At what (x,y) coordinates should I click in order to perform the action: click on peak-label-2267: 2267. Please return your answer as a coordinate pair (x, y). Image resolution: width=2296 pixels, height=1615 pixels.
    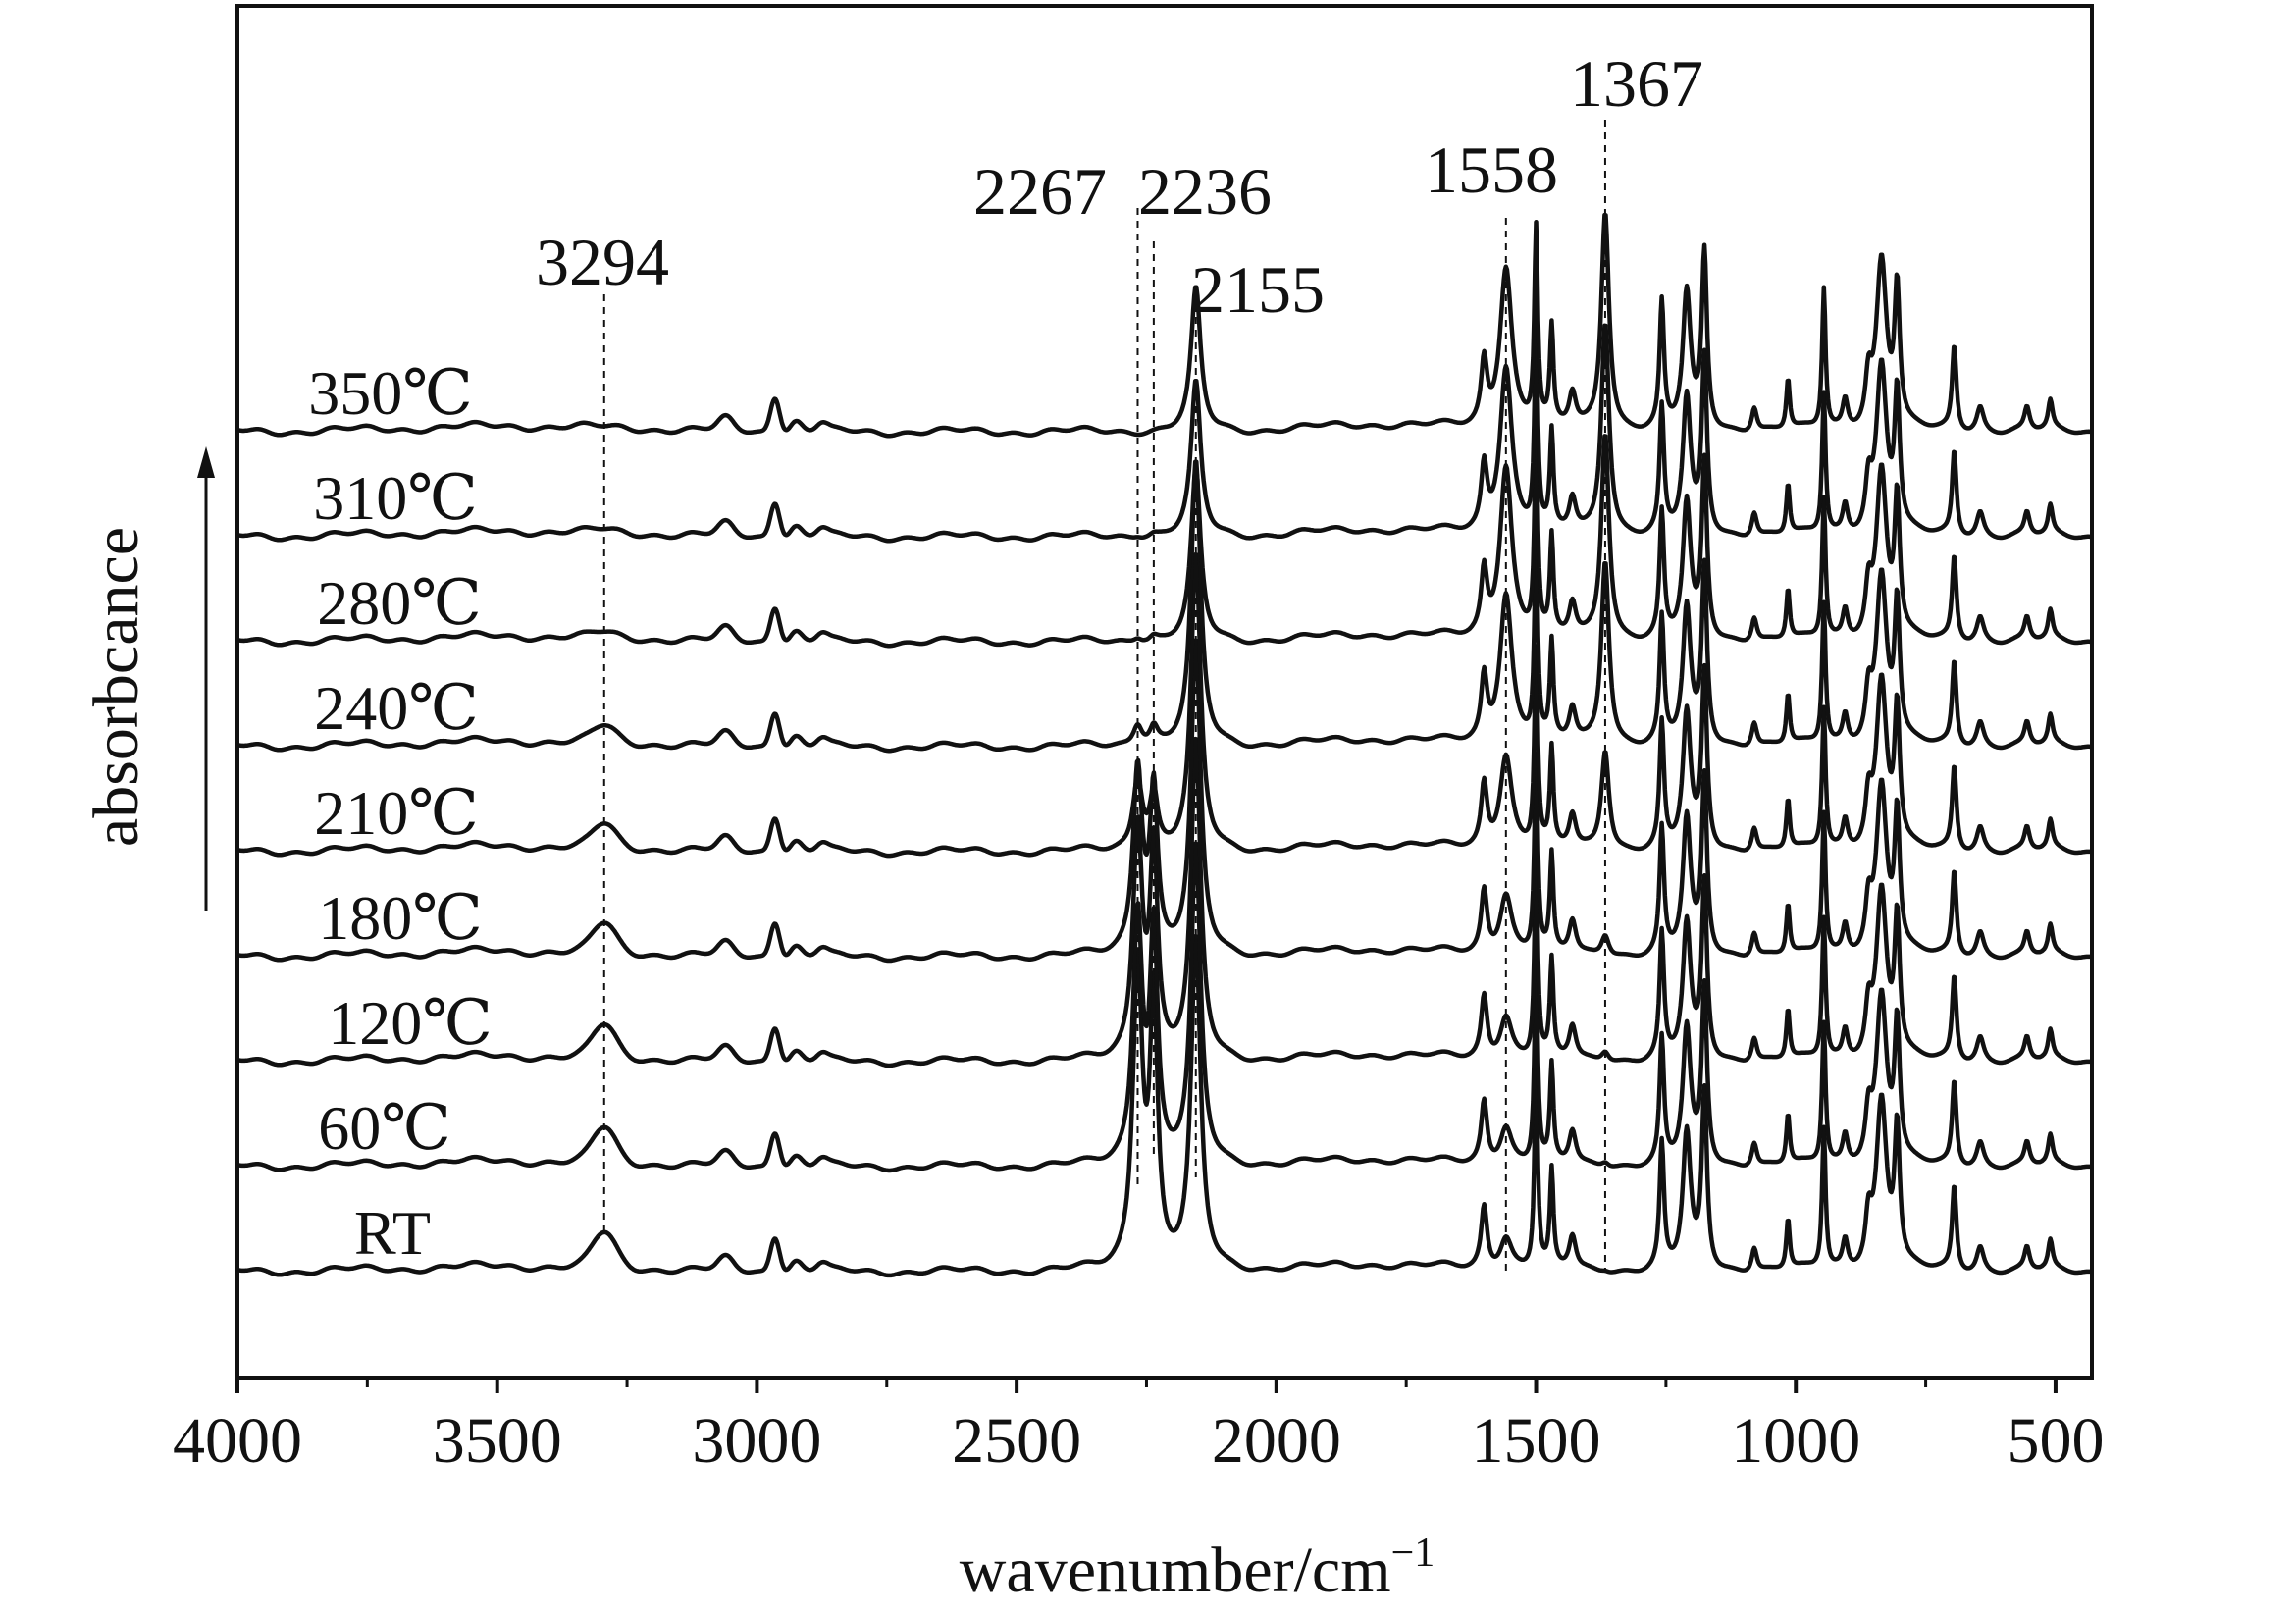
    Looking at the image, I should click on (1040, 191).